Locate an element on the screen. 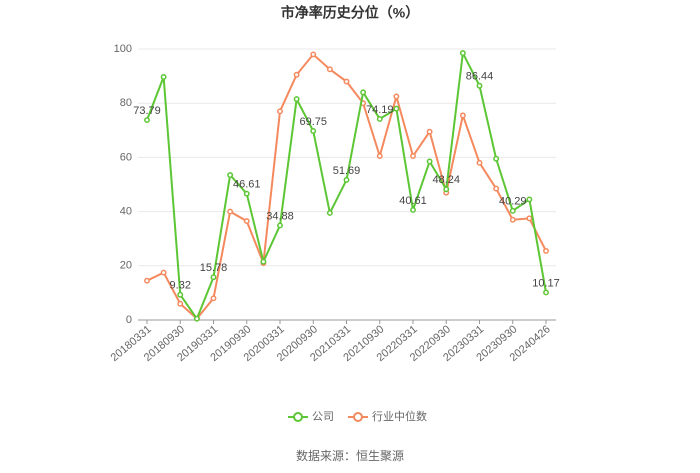  data-label: 48.24 is located at coordinates (446, 180).